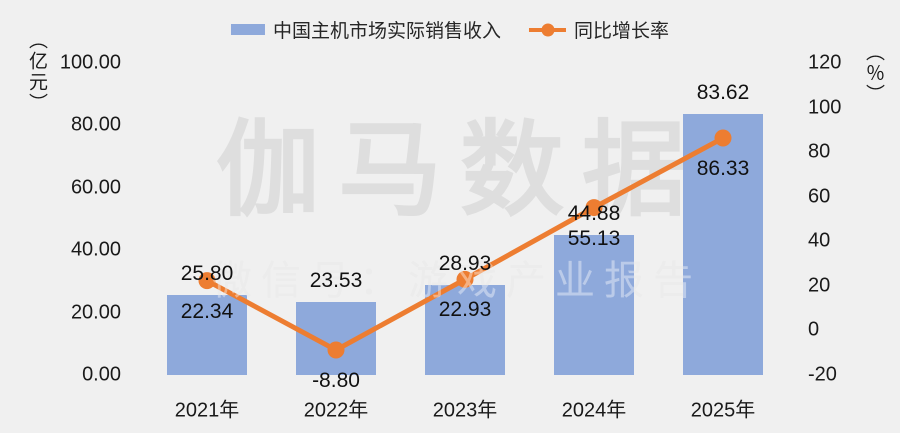 Image resolution: width=900 pixels, height=433 pixels. Describe the element at coordinates (547, 29) in the screenshot. I see `line-series-marker-icon` at that location.